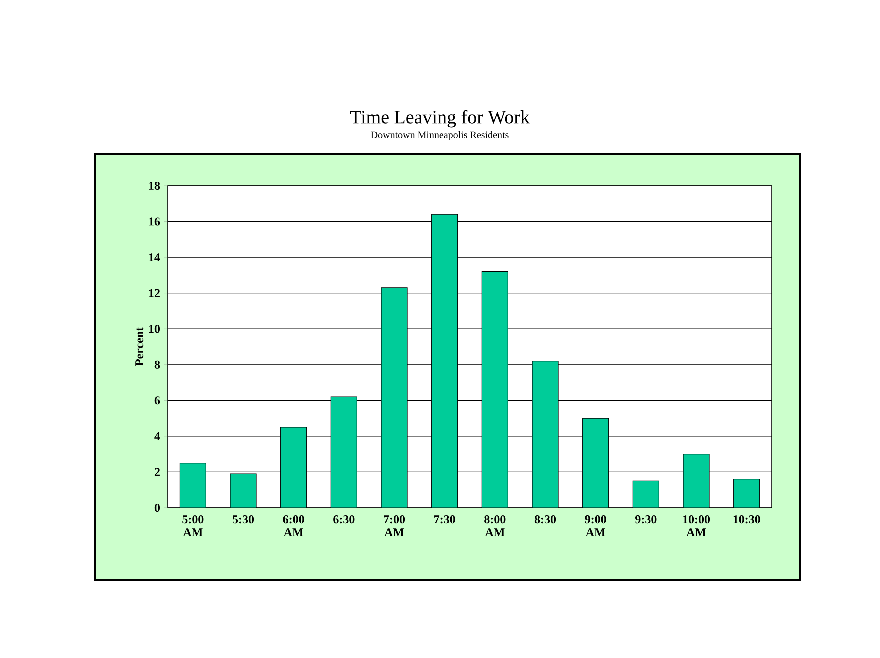 The width and height of the screenshot is (880, 658). I want to click on x-tick-label: 7:30, so click(445, 520).